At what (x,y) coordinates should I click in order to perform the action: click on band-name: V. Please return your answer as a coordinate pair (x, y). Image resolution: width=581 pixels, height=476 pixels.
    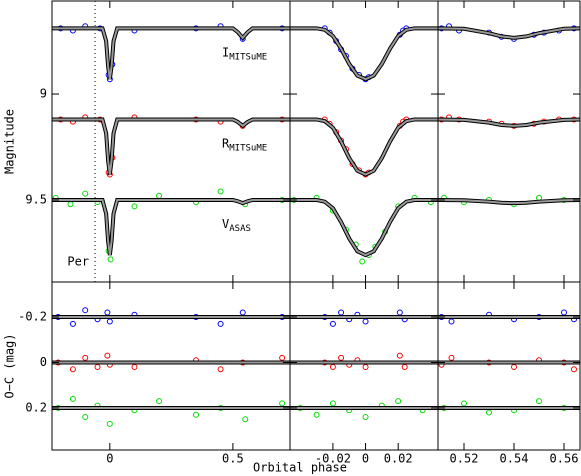
    Looking at the image, I should click on (225, 223).